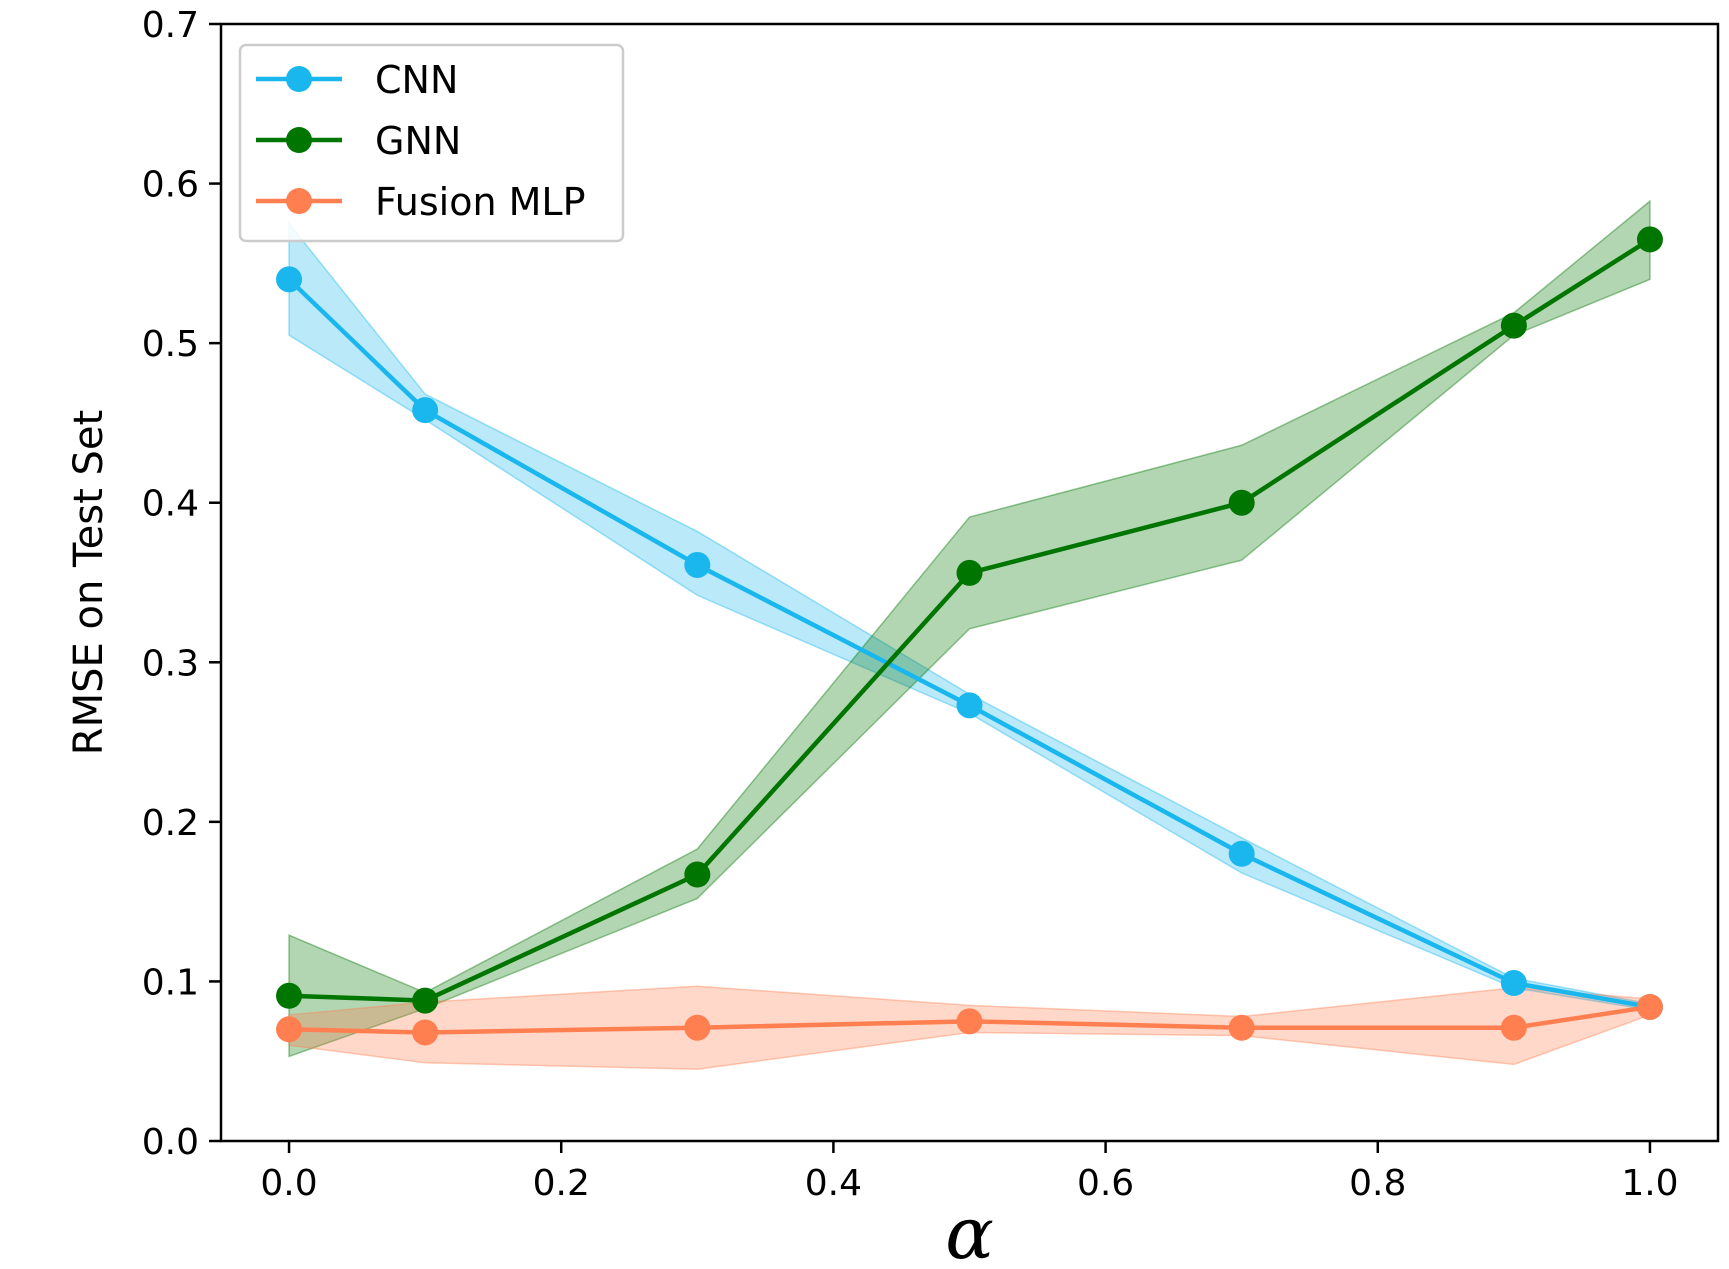  What do you see at coordinates (416, 80) in the screenshot?
I see `legend-label-cnn: CNN` at bounding box center [416, 80].